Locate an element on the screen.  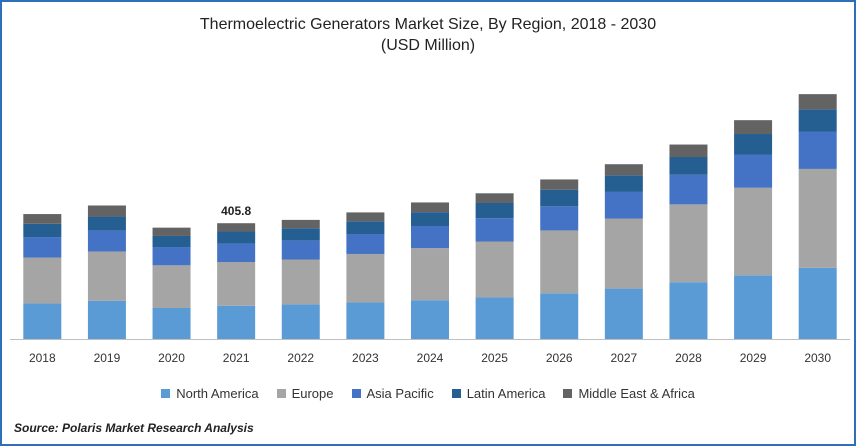
bar-2020-middle-east-africa is located at coordinates (171, 231).